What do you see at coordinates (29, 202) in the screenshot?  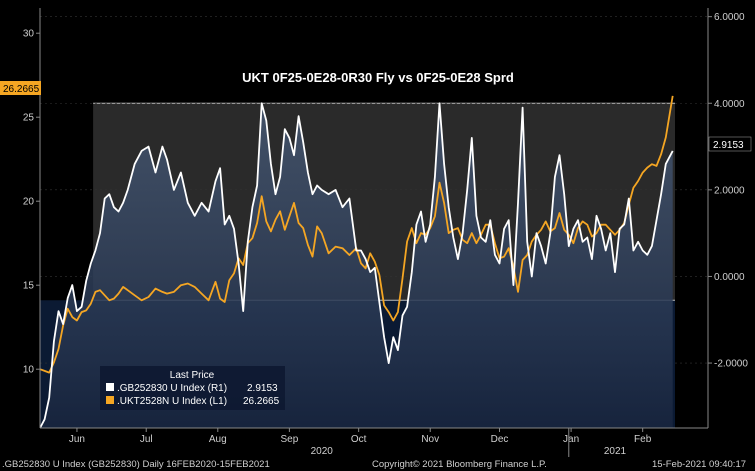 I see `left-axis-tick-label-2: 20` at bounding box center [29, 202].